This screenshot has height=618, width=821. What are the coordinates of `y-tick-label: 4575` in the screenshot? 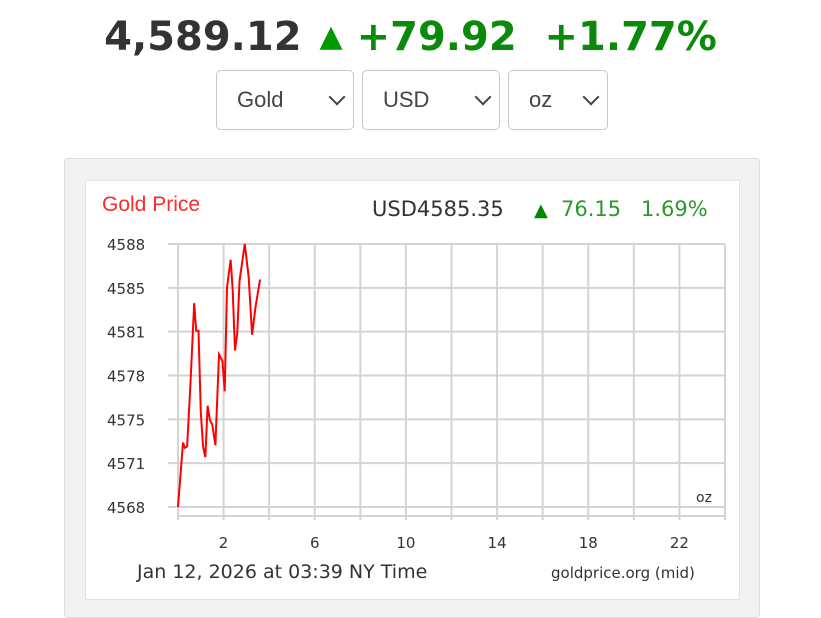 It's located at (126, 420).